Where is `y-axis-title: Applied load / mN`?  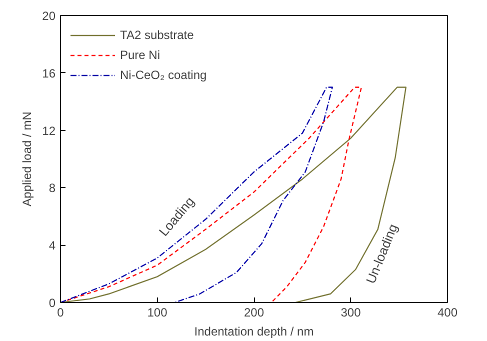 y-axis-title: Applied load / mN is located at coordinates (27, 159).